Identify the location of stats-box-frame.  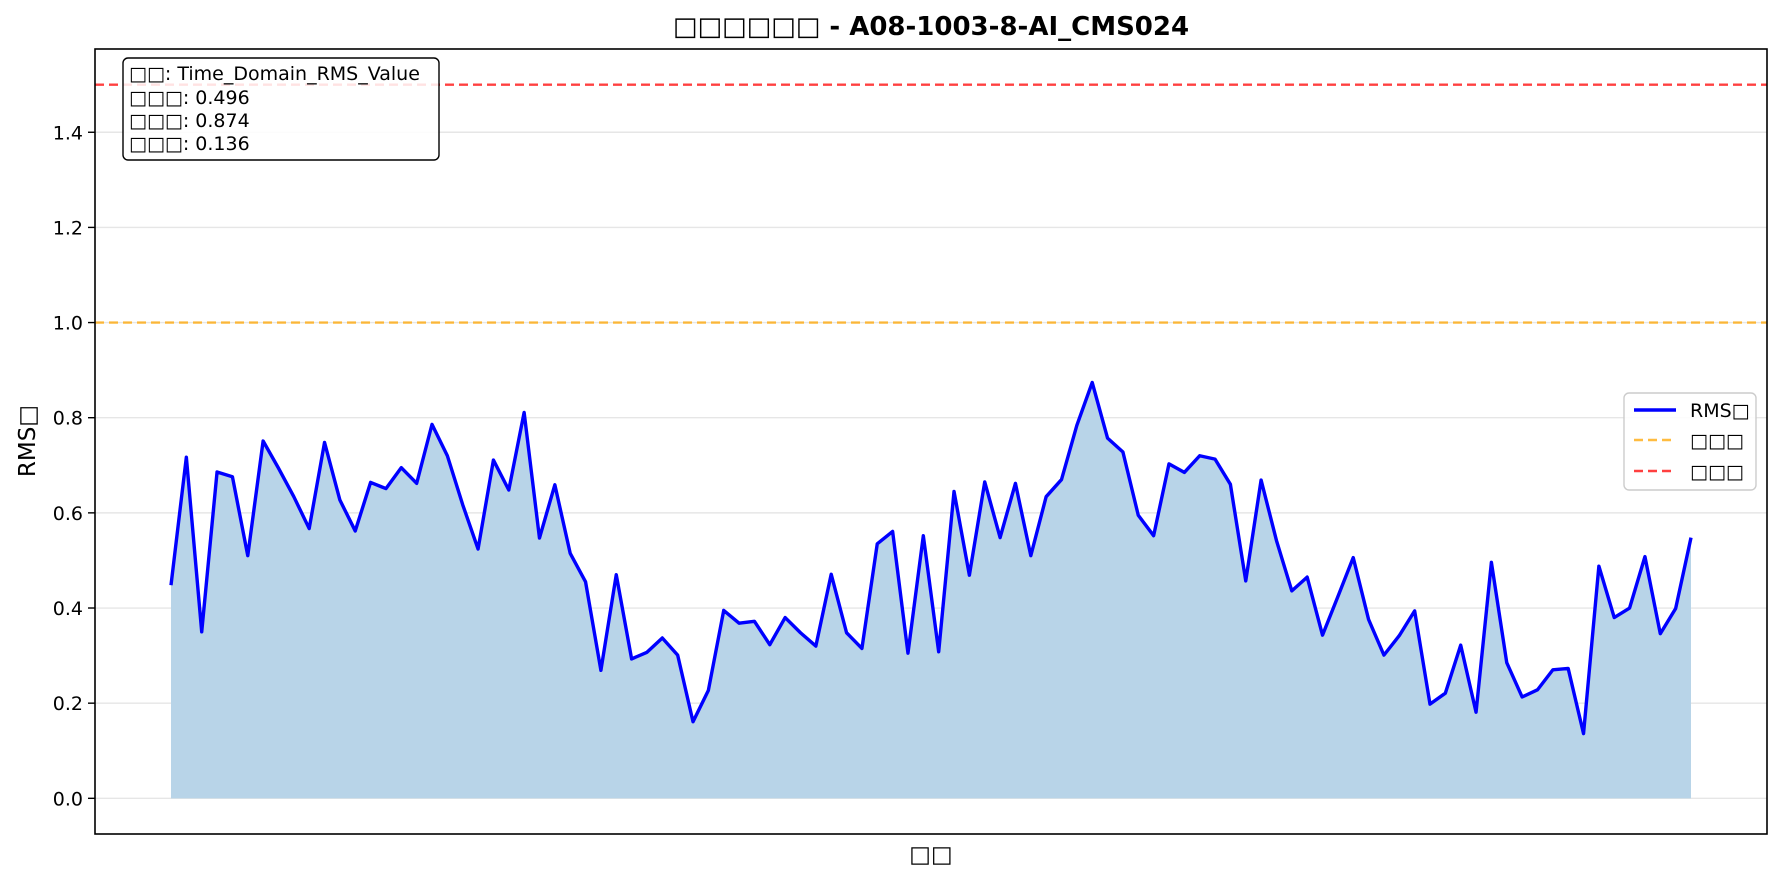
(281, 109).